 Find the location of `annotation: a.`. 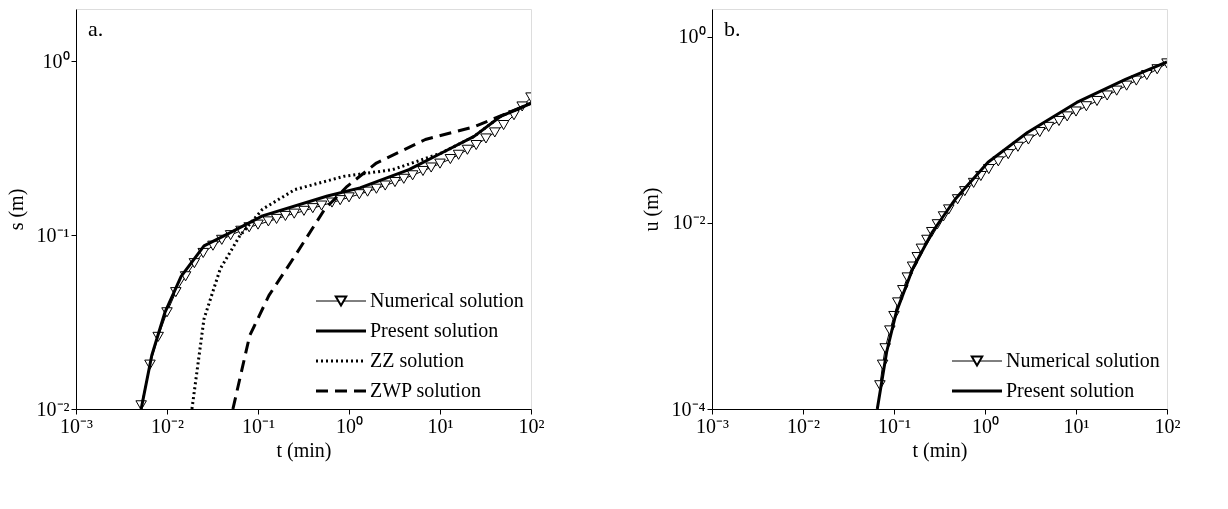

annotation: a. is located at coordinates (96, 28).